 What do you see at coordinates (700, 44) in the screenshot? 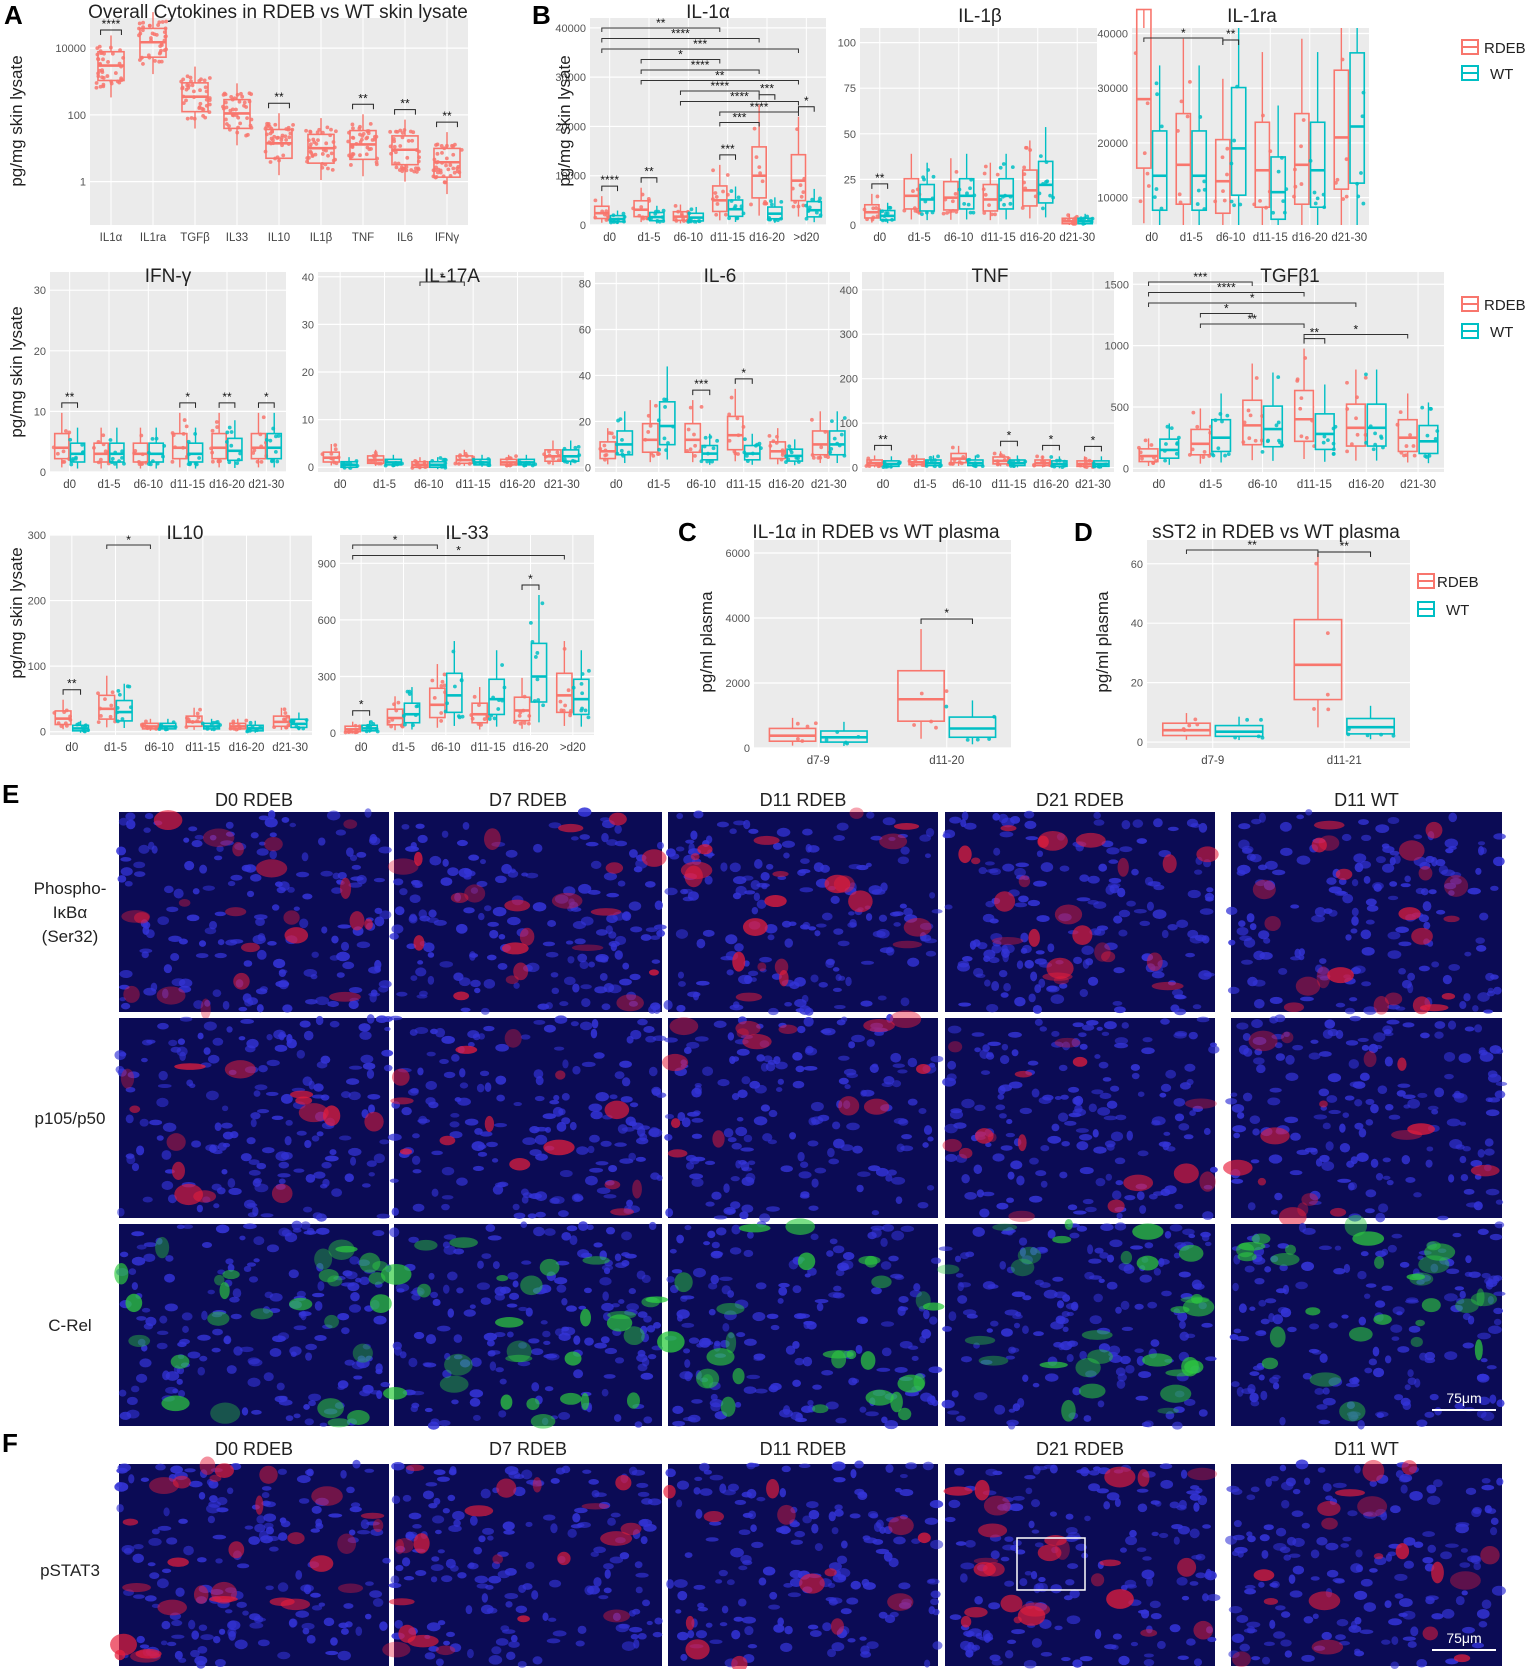
I see `comparison-label: ***` at bounding box center [700, 44].